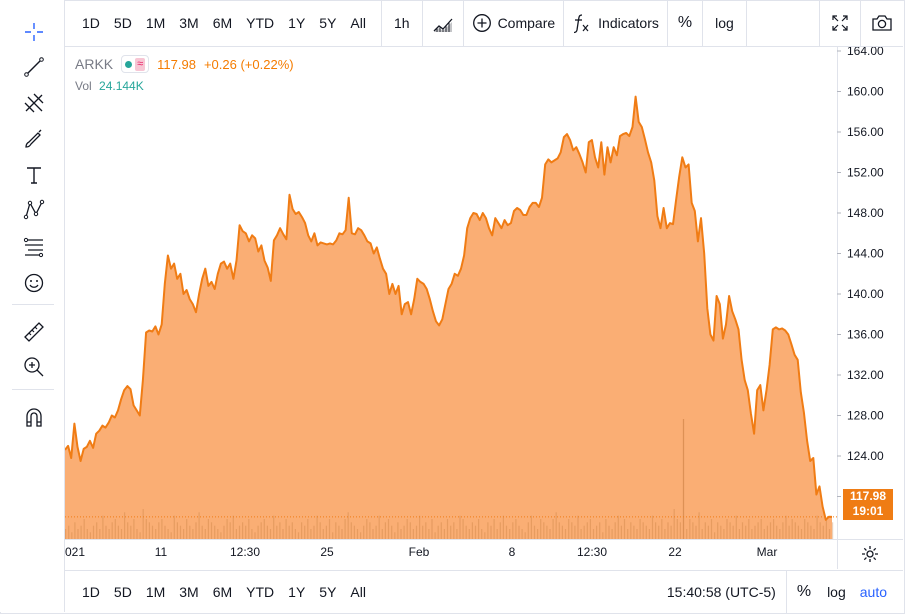 The image size is (905, 614). What do you see at coordinates (189, 592) in the screenshot?
I see `bottom-range-3m: 3M` at bounding box center [189, 592].